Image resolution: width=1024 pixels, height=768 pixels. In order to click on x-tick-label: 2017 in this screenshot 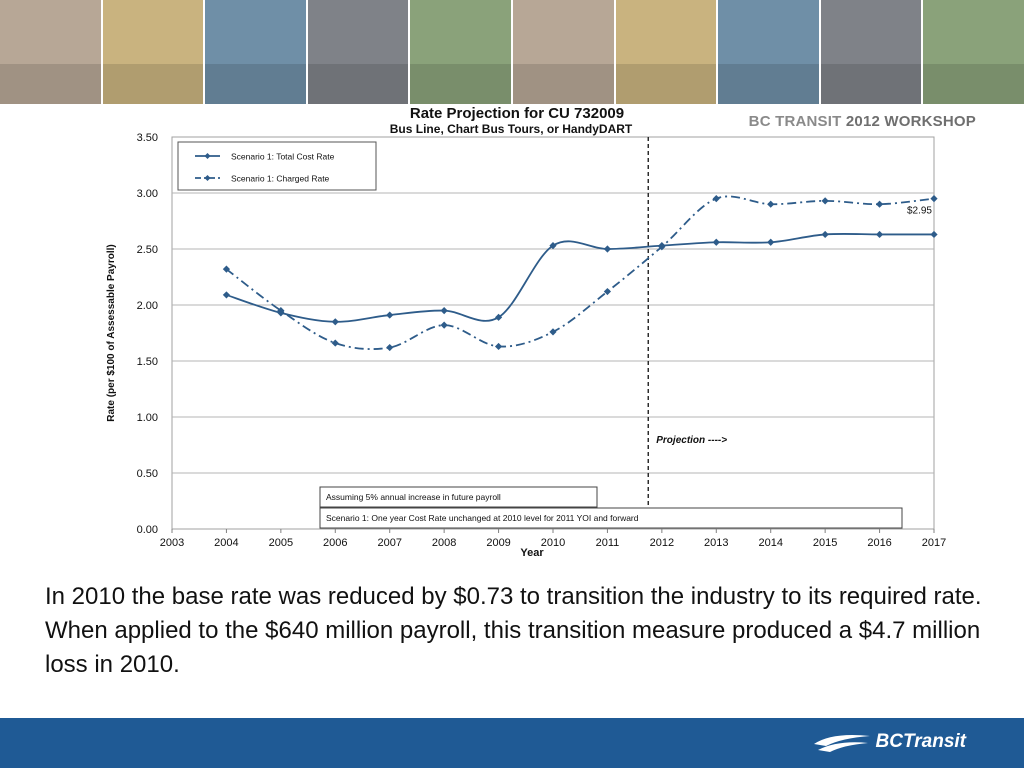, I will do `click(934, 543)`.